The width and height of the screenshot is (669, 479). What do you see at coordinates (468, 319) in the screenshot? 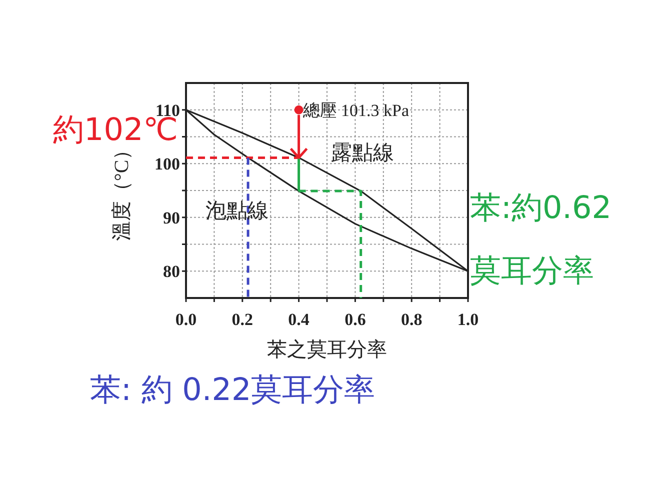
I see `x-tick-label: 1.0` at bounding box center [468, 319].